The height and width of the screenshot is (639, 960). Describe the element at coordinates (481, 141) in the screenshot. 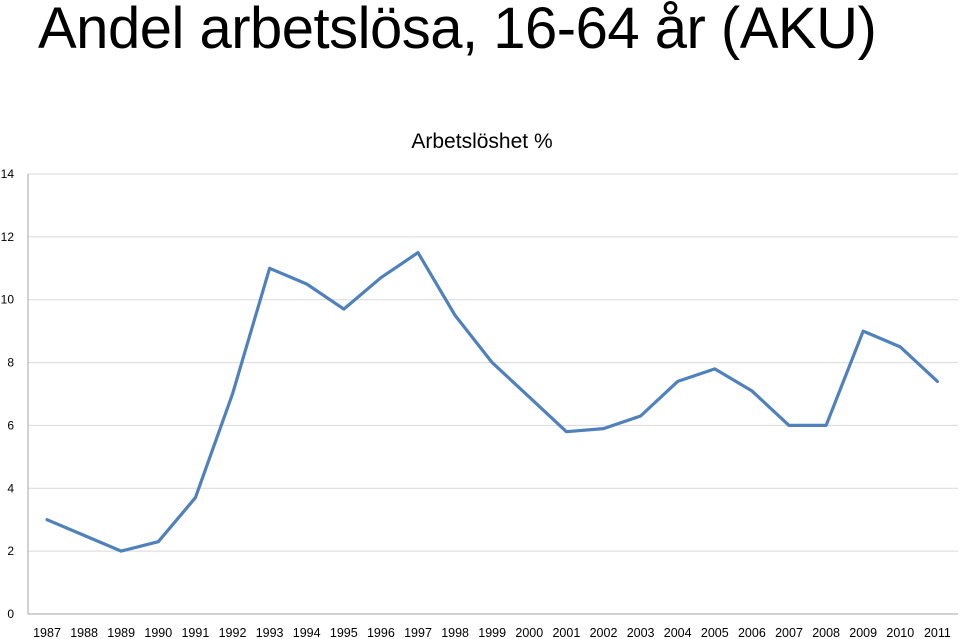

I see `chart-title: Arbetslöshet %` at that location.